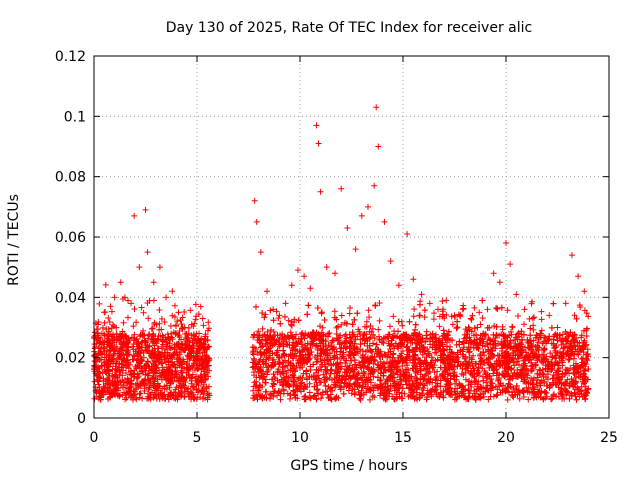  I want to click on x-tick-label: 20, so click(506, 438).